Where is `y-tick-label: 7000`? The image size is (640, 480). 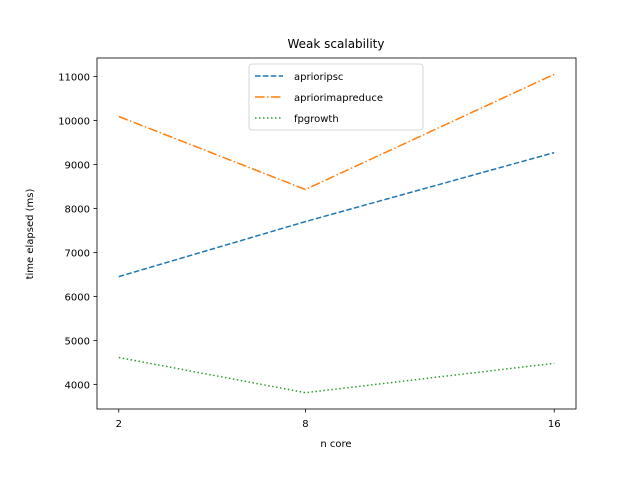 y-tick-label: 7000 is located at coordinates (77, 253).